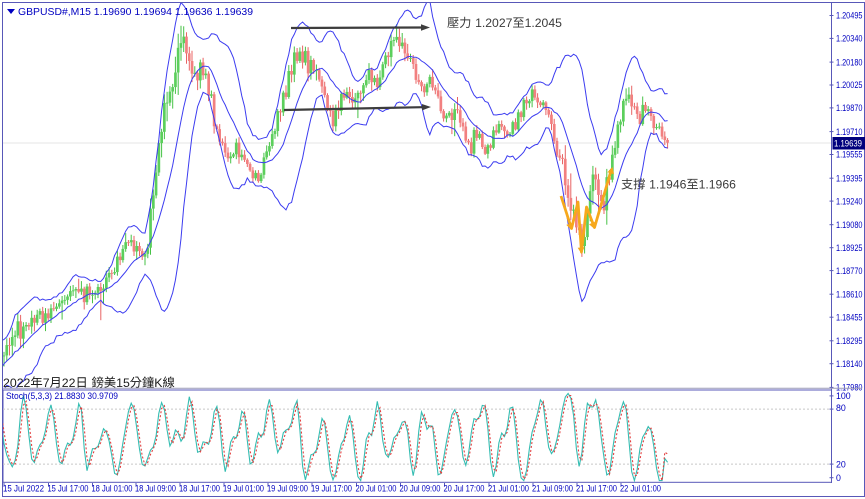 The height and width of the screenshot is (499, 865). What do you see at coordinates (718, 185) in the screenshot?
I see `svg-text: 1.1966` at bounding box center [718, 185].